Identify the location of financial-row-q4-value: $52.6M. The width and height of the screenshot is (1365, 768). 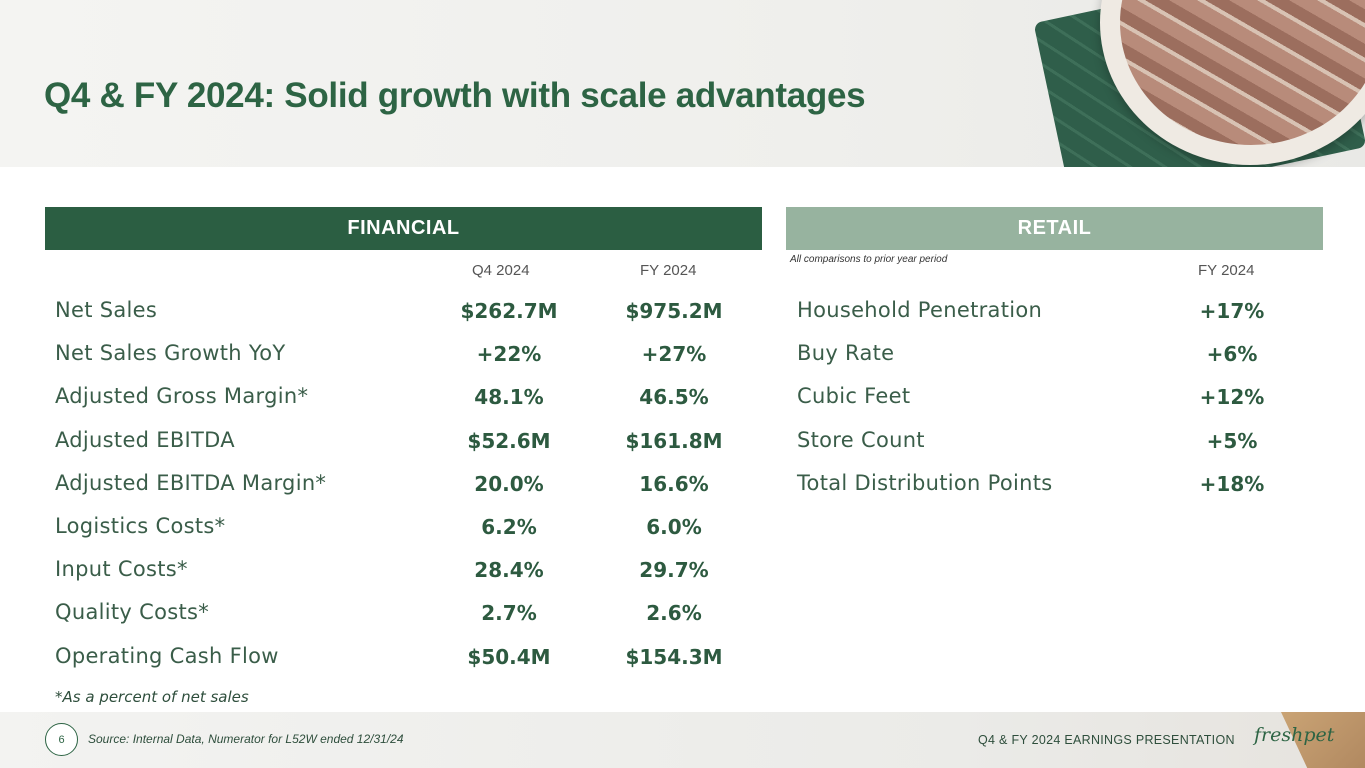
(509, 441).